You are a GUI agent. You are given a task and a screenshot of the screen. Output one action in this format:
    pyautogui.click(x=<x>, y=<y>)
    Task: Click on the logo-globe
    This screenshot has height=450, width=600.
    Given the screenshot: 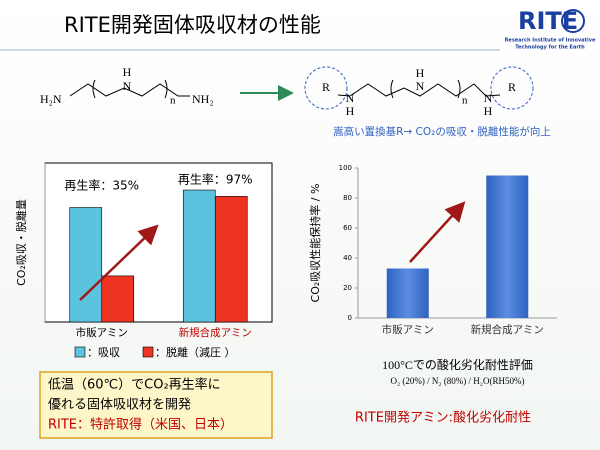 What is the action you would take?
    pyautogui.click(x=573, y=21)
    